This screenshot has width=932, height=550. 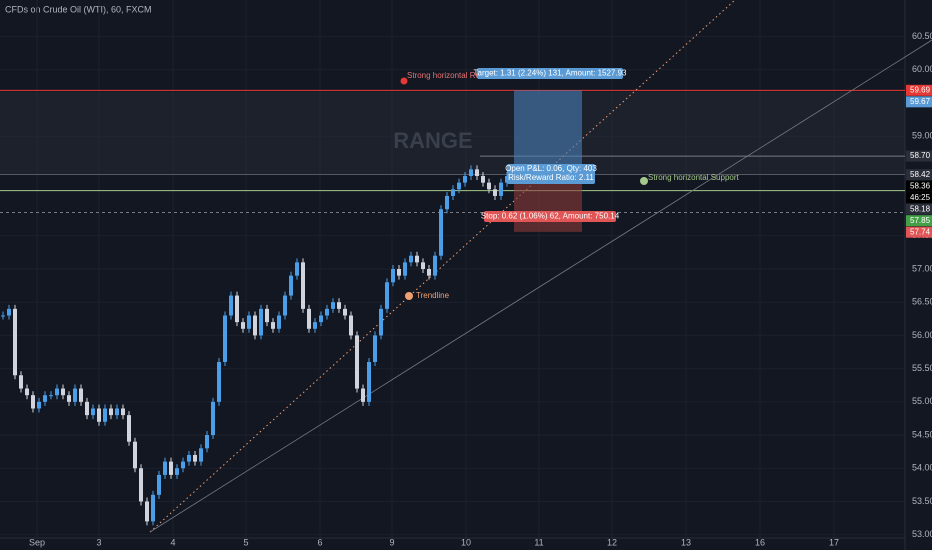 I want to click on price-tag-label: 59.69, so click(x=920, y=89).